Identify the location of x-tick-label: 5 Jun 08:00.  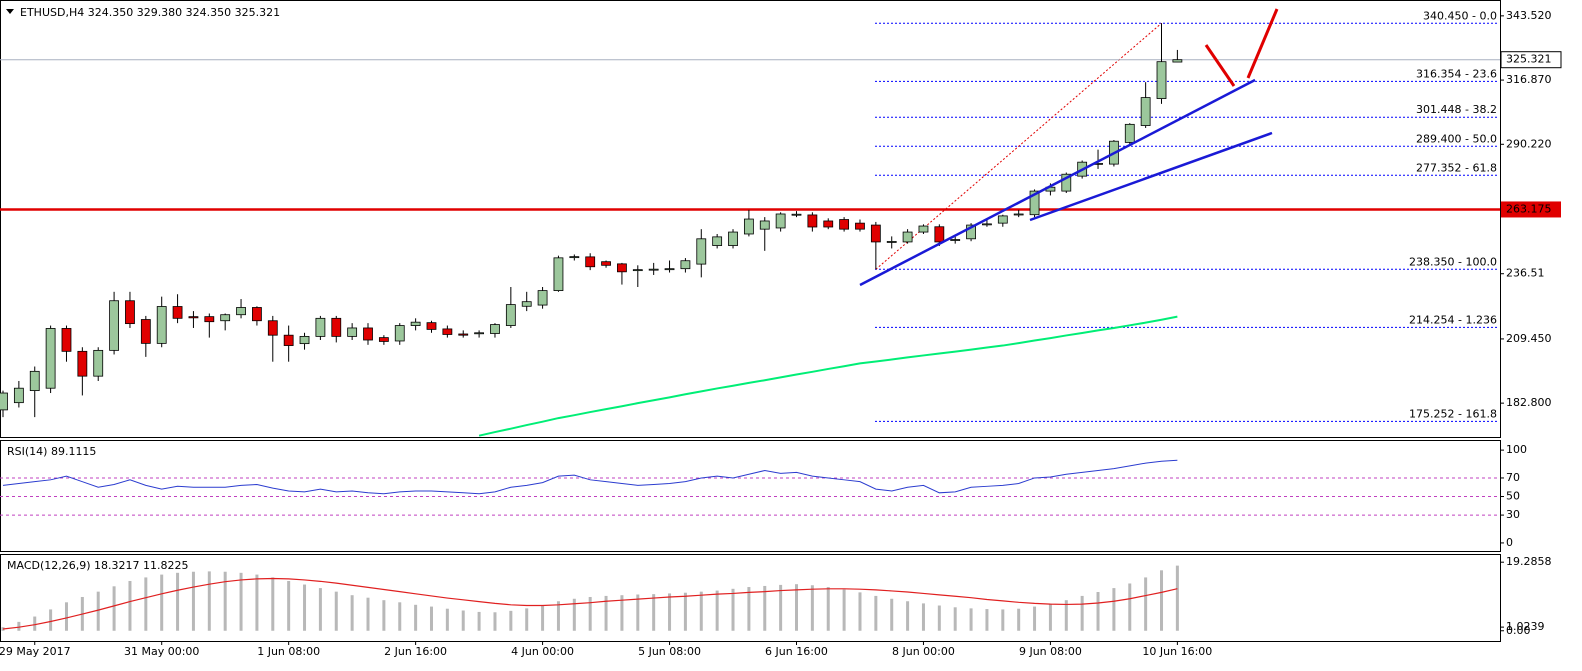
(669, 651).